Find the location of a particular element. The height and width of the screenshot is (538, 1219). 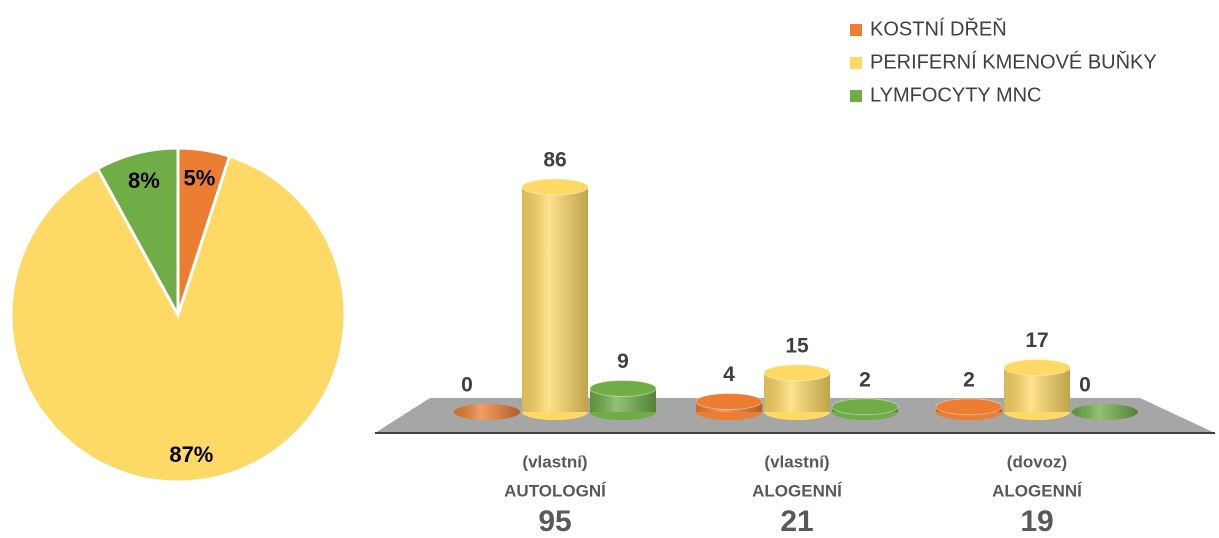

category-total: 95 is located at coordinates (554, 521).